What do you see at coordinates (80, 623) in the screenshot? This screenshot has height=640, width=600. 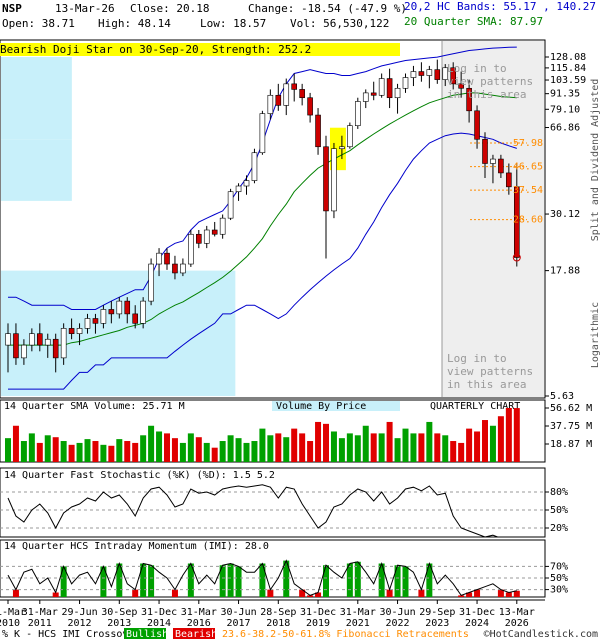 I see `x-tick-label: 2012` at bounding box center [80, 623].